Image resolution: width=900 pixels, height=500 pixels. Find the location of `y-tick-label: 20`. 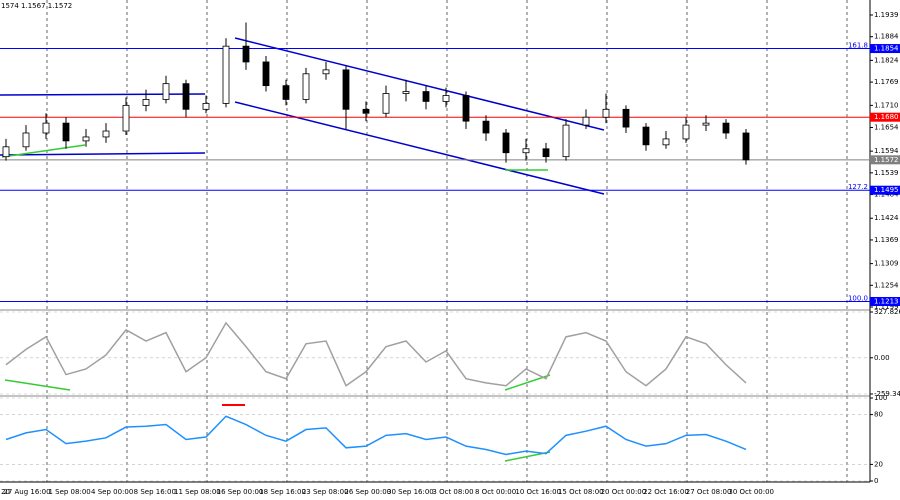

y-tick-label: 20 is located at coordinates (878, 464).